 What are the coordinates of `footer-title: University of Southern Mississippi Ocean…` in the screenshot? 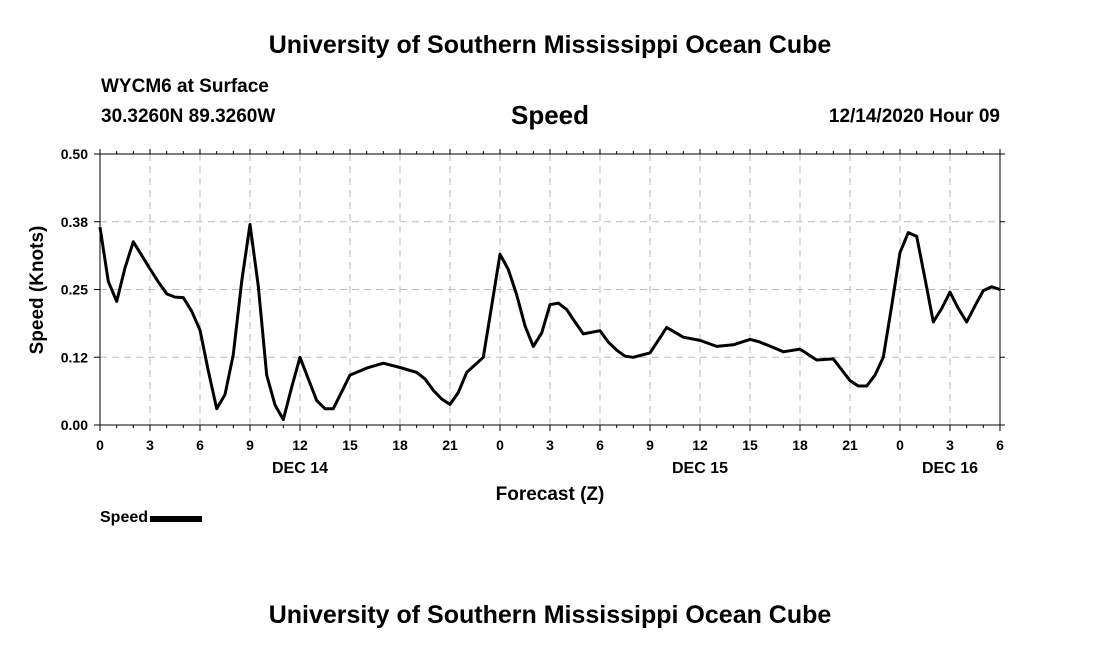 It's located at (550, 615).